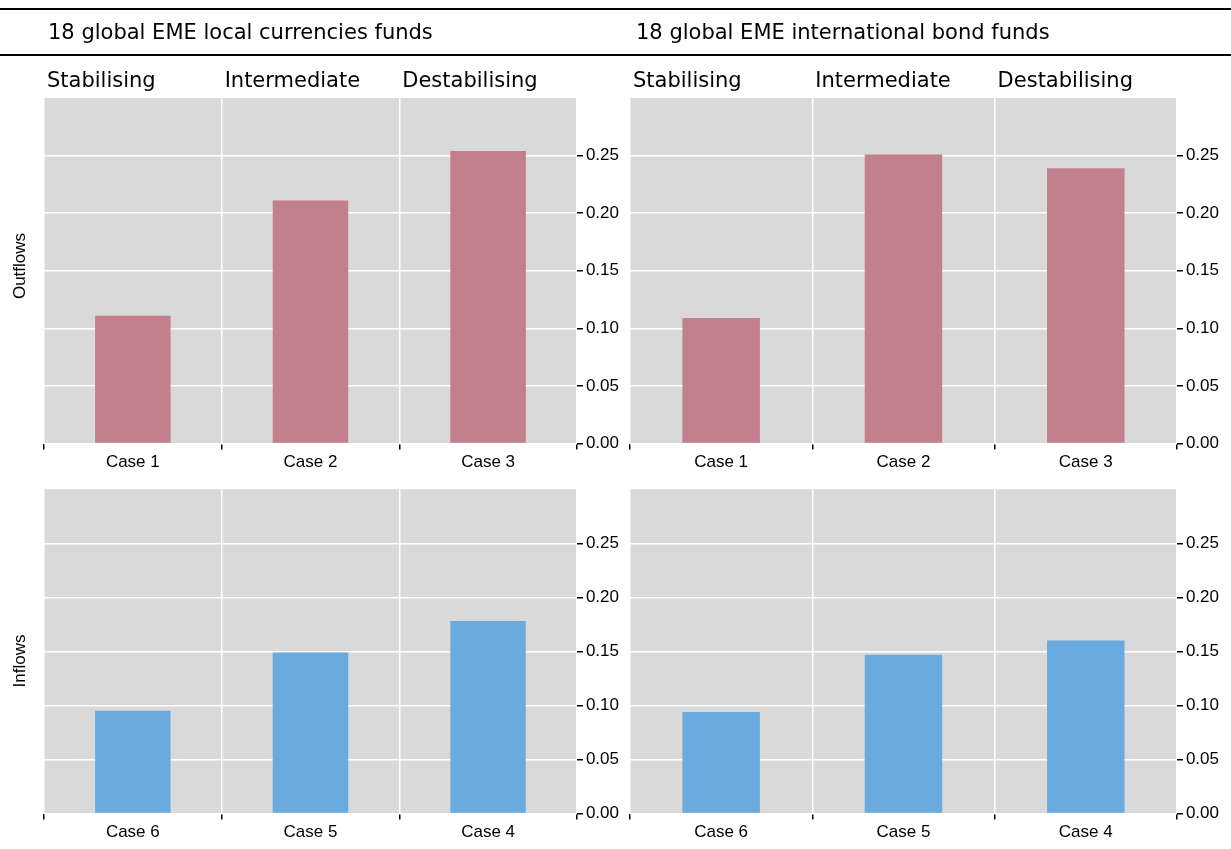 The width and height of the screenshot is (1231, 849). I want to click on chart-title: 18 global EME local currencies funds, so click(240, 32).